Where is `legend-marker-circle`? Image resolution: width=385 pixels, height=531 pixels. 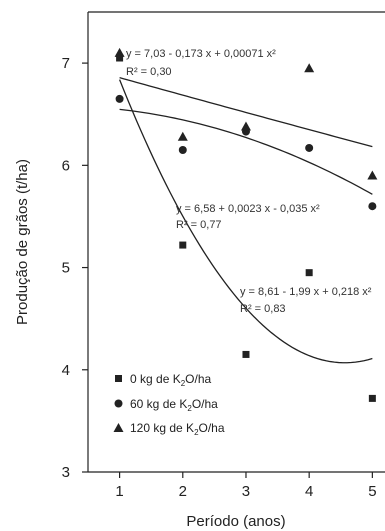
legend-marker-circle is located at coordinates (118, 403).